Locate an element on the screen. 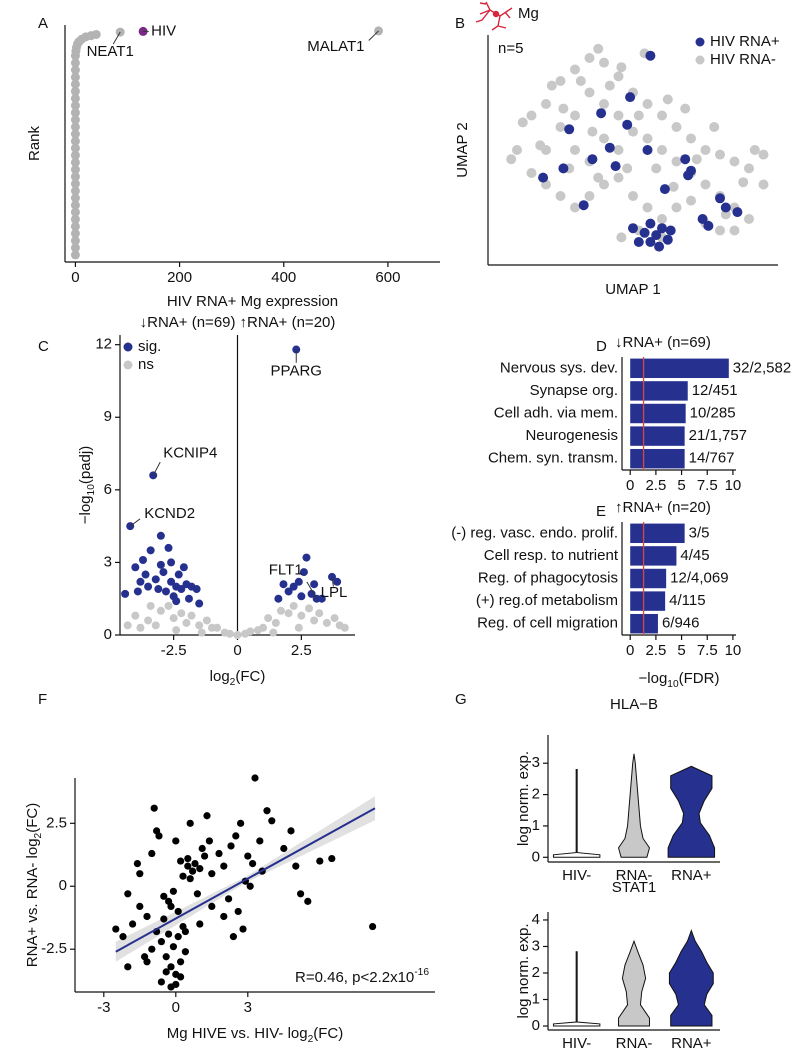 This screenshot has height=1050, width=802. x-tick-label: 7.5 is located at coordinates (707, 650).